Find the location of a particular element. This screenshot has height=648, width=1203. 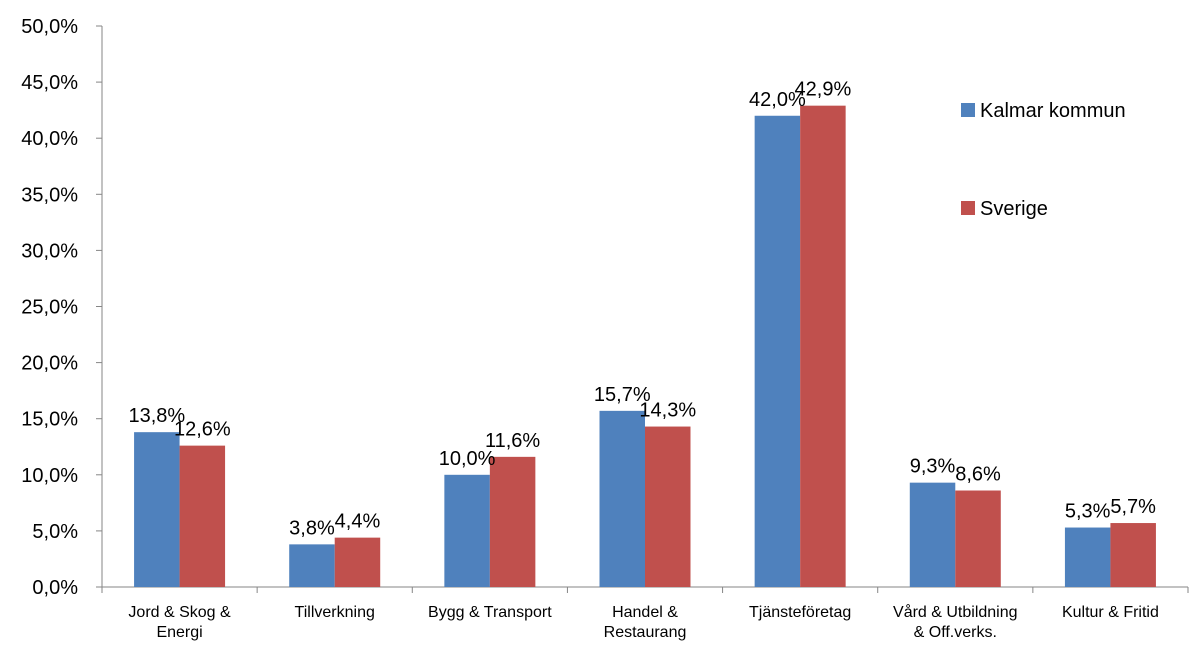

data-label: 11,6% is located at coordinates (512, 441).